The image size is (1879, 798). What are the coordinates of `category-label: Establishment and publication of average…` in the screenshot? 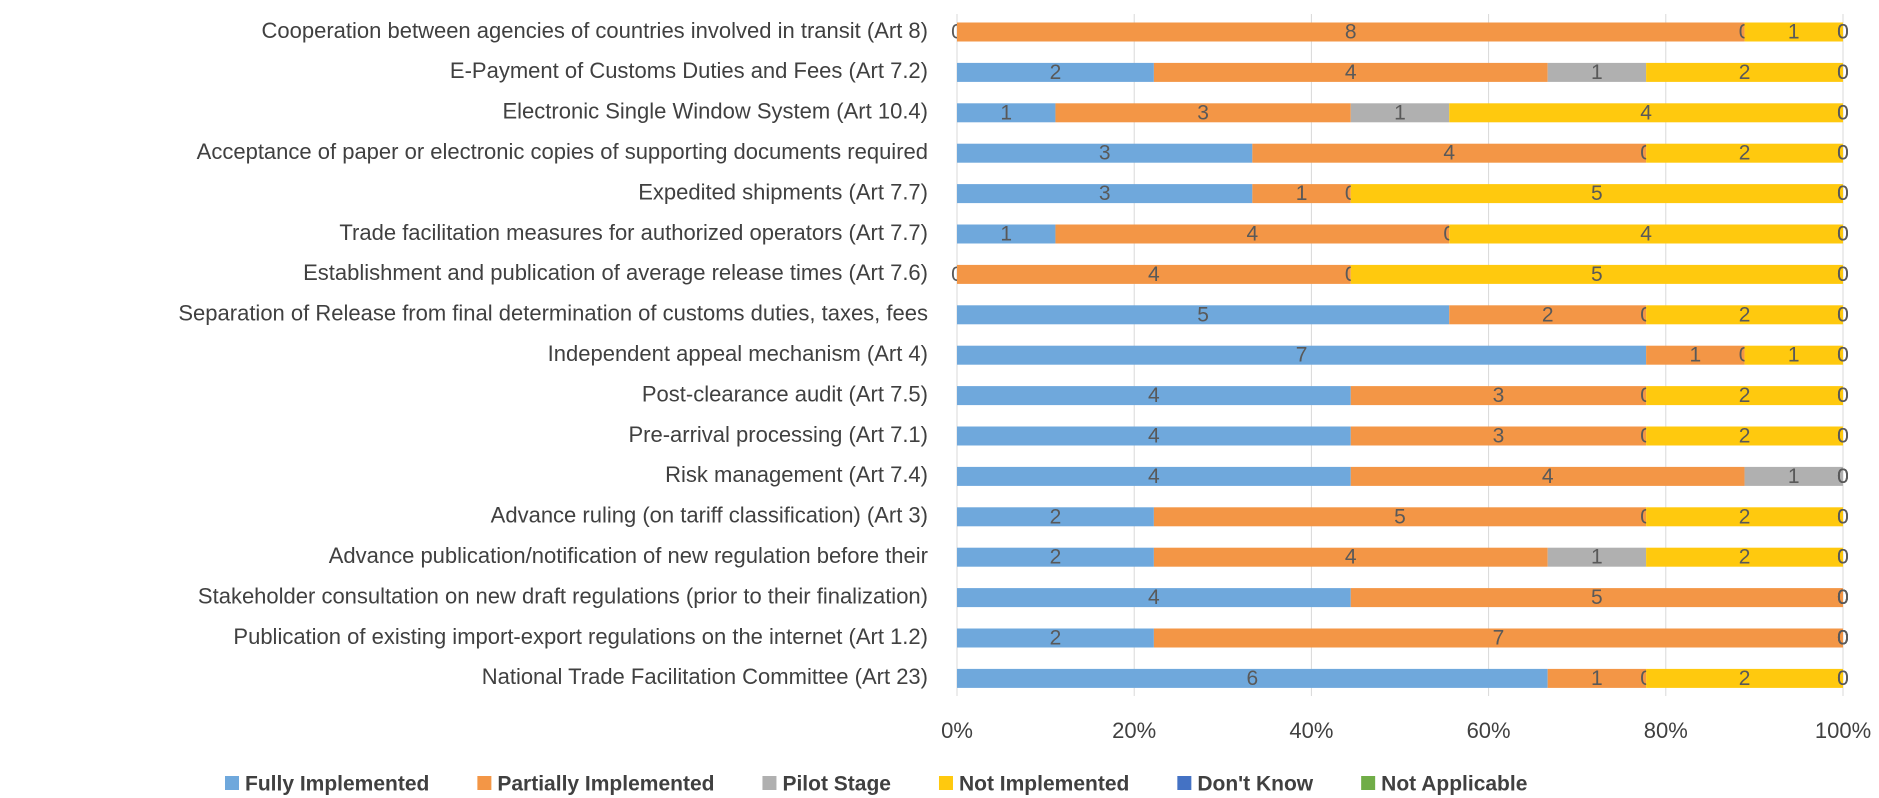 It's located at (615, 272).